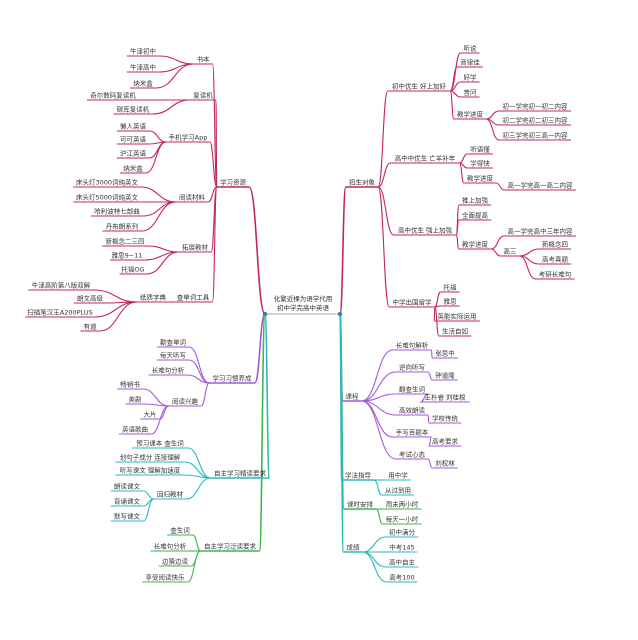  What do you see at coordinates (445, 419) in the screenshot?
I see `node: 学校传统` at bounding box center [445, 419].